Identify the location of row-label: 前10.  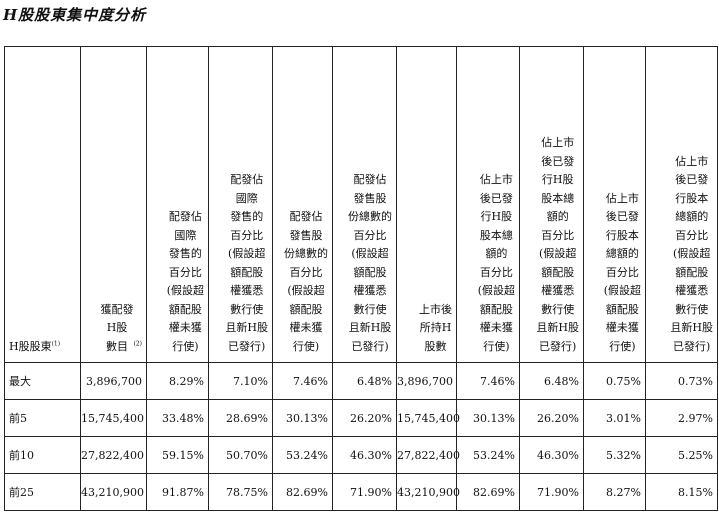
(42, 455).